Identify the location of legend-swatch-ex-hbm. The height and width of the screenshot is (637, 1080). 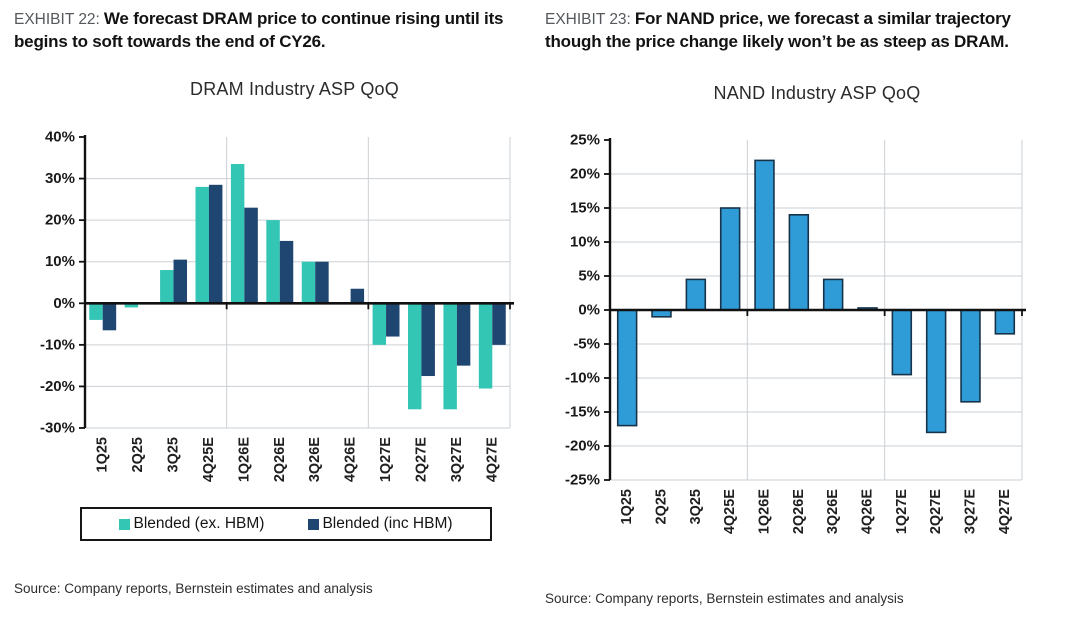
(125, 524).